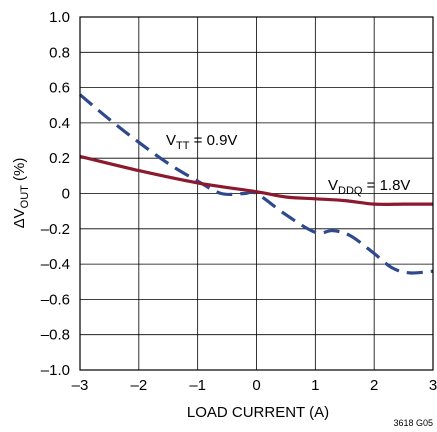 The height and width of the screenshot is (432, 437). Describe the element at coordinates (374, 385) in the screenshot. I see `x-tick-label: 2` at that location.